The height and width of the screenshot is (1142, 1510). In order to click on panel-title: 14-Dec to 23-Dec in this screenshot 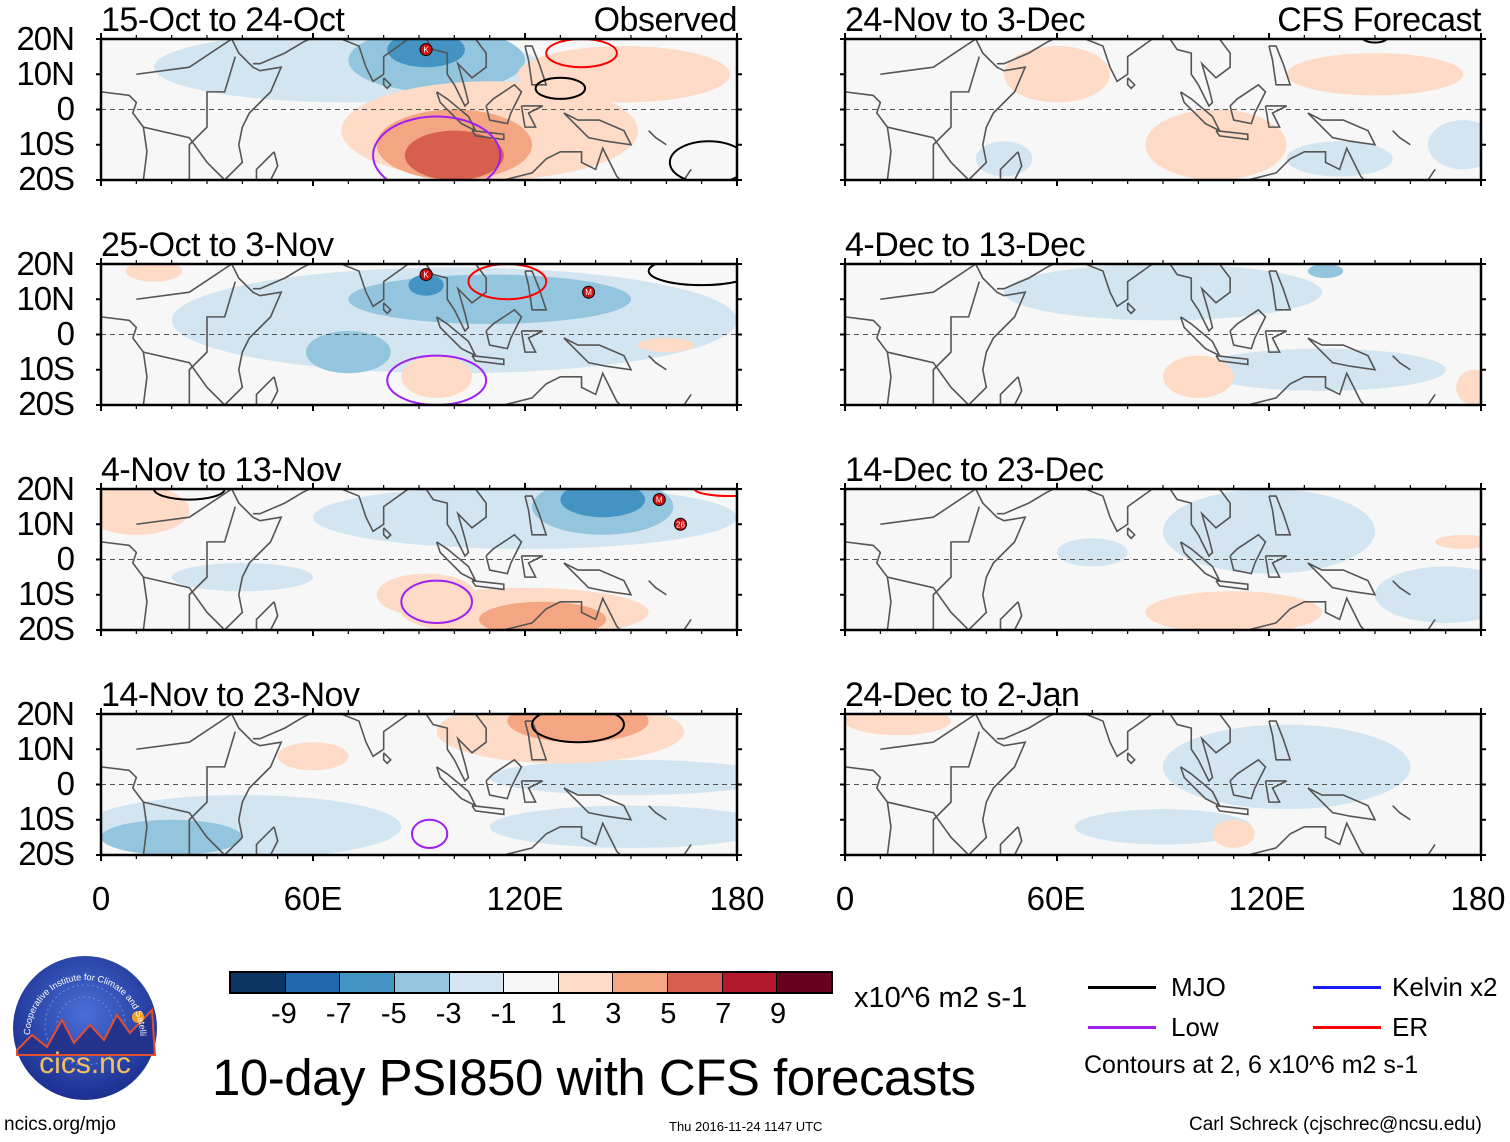, I will do `click(974, 470)`.